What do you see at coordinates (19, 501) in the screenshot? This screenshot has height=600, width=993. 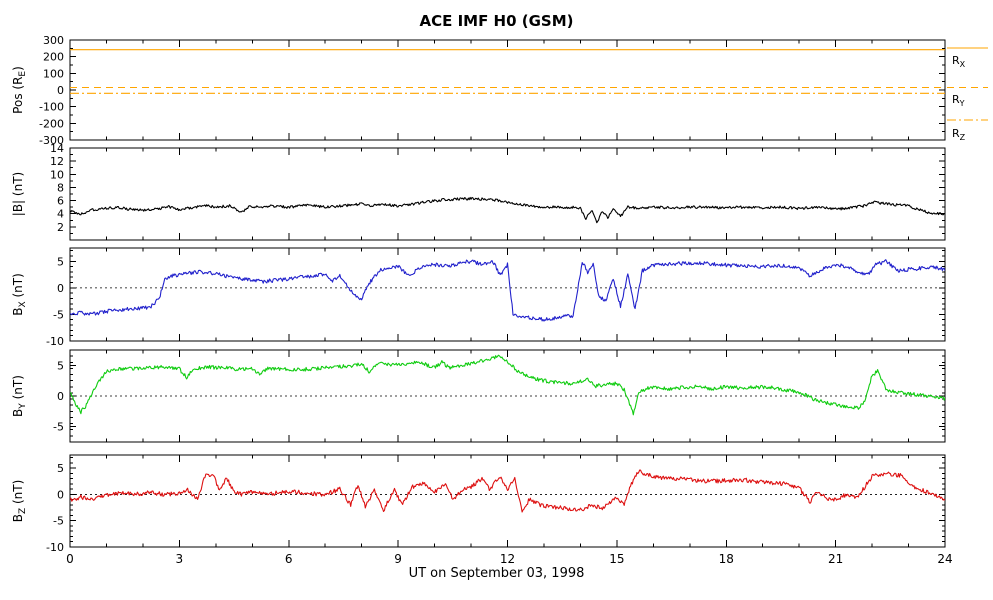 I see `y-axis-title: BZ (nT)` at bounding box center [19, 501].